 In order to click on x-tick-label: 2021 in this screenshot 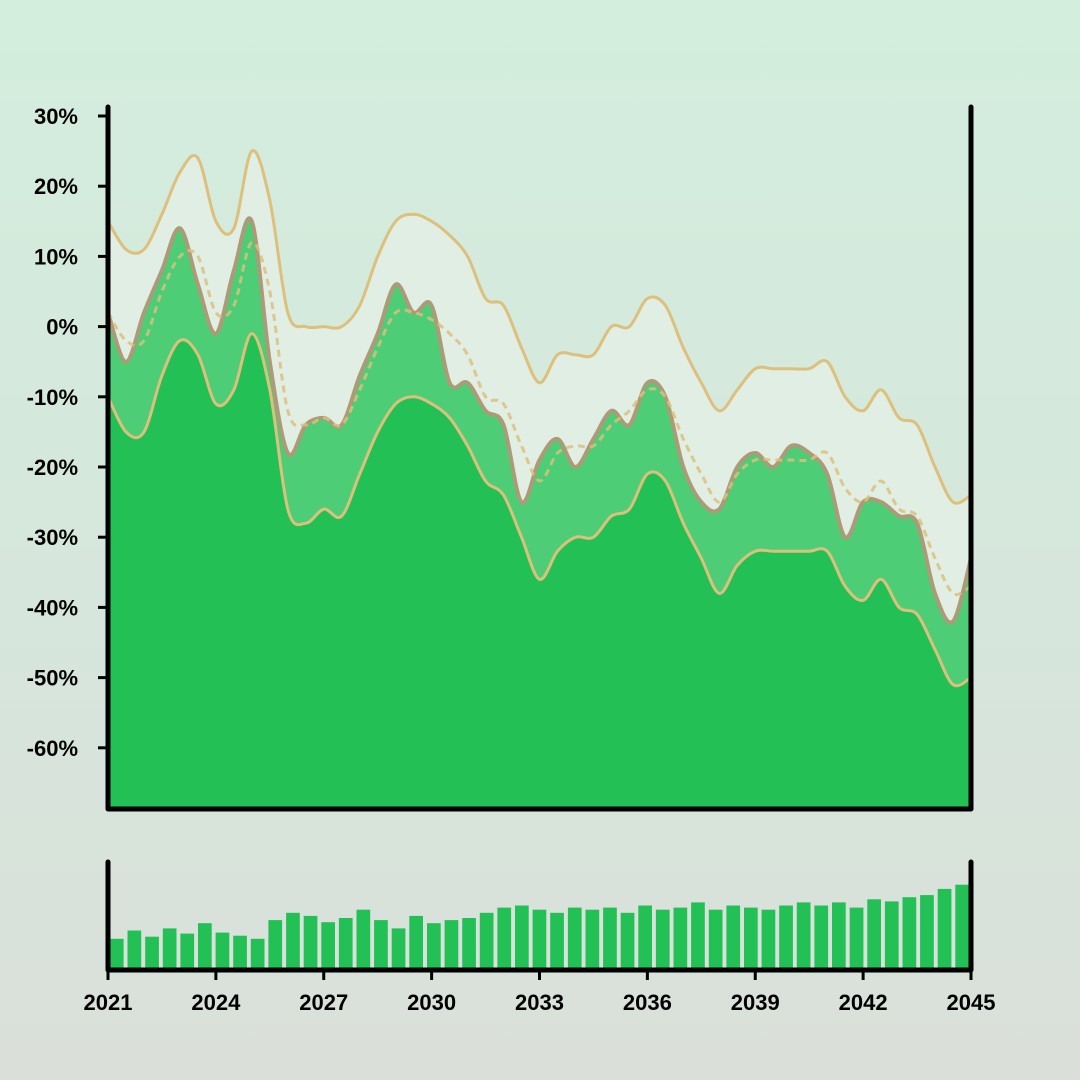, I will do `click(108, 1002)`.